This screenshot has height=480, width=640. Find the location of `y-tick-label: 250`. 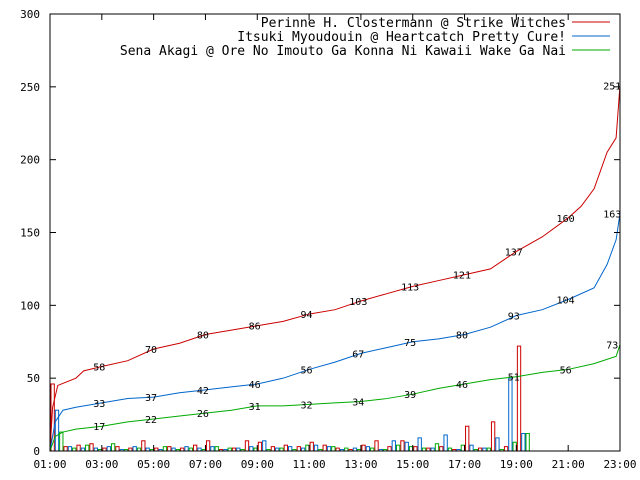

y-tick-label: 250 is located at coordinates (30, 87).